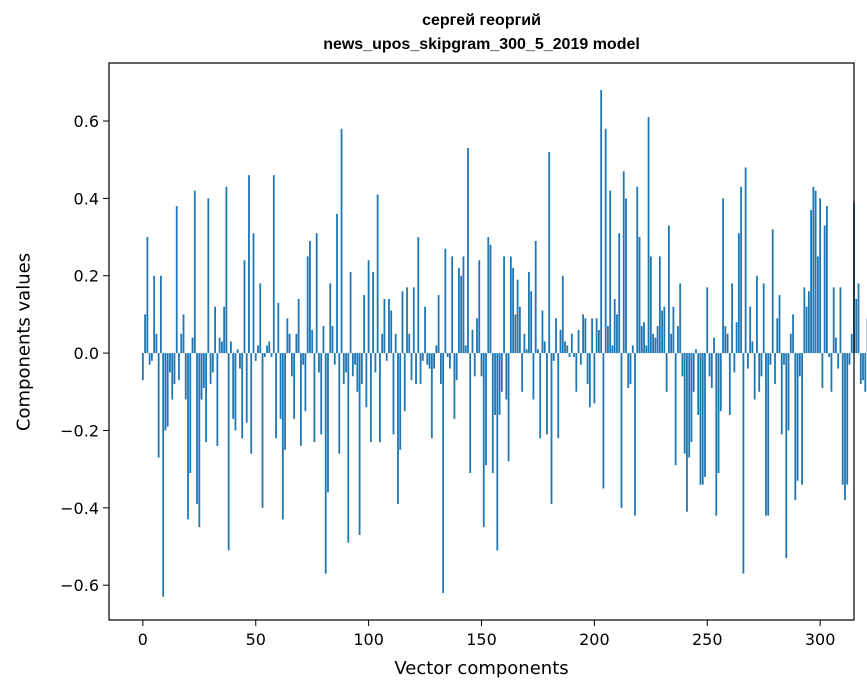  Describe the element at coordinates (820, 639) in the screenshot. I see `x-tick-label: 300` at that location.